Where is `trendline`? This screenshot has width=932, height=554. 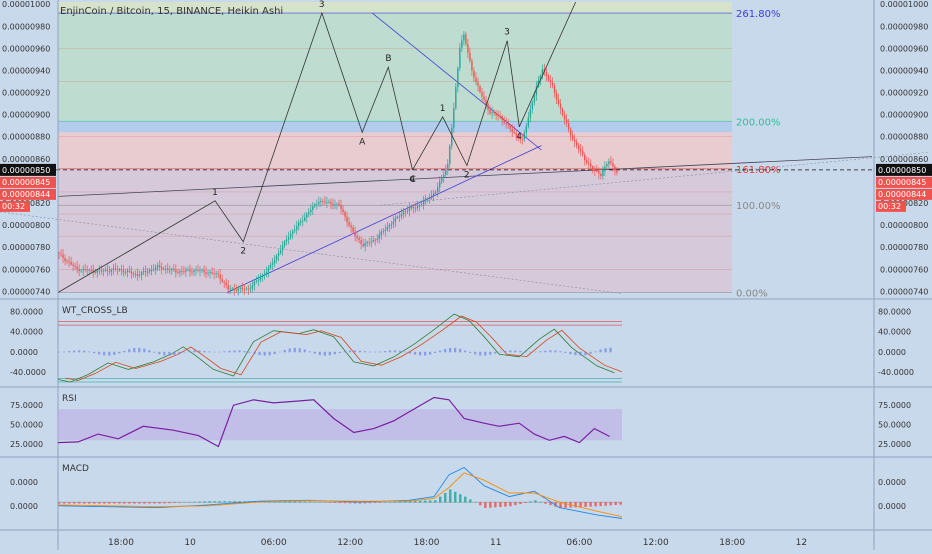
trendline is located at coordinates (655, 178).